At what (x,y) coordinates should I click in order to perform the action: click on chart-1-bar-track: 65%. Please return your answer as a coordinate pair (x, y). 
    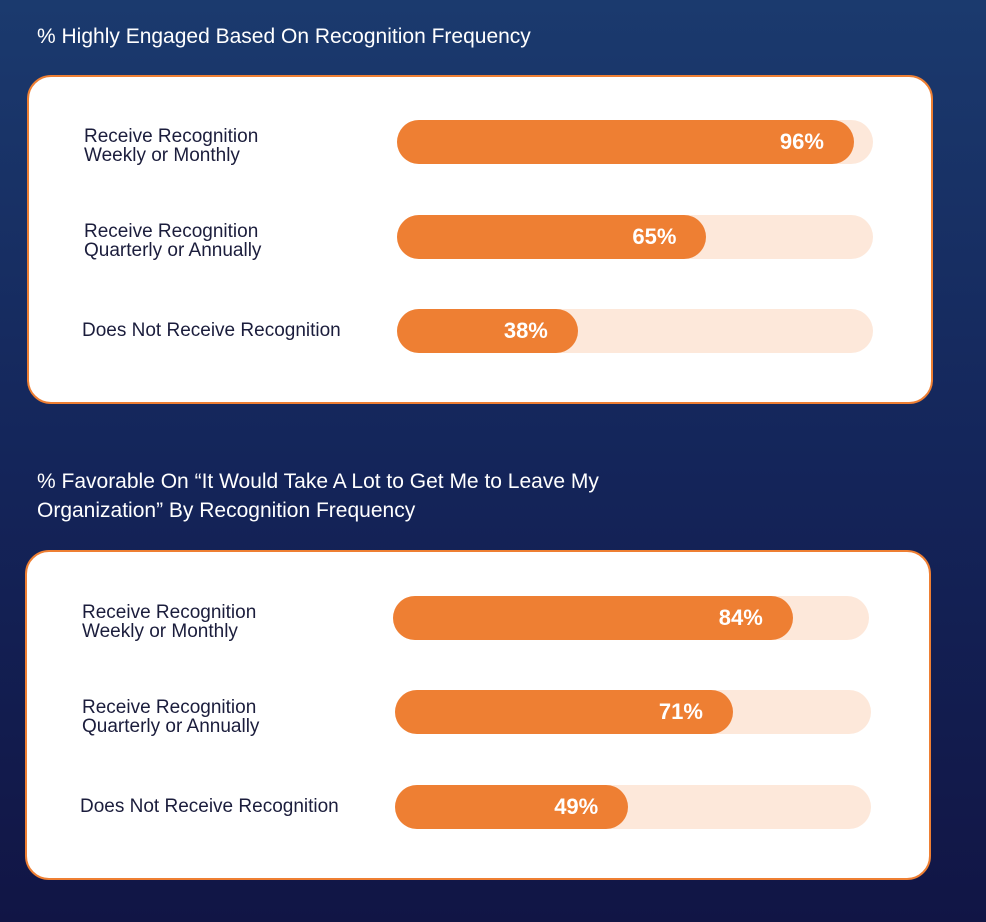
    Looking at the image, I should click on (635, 237).